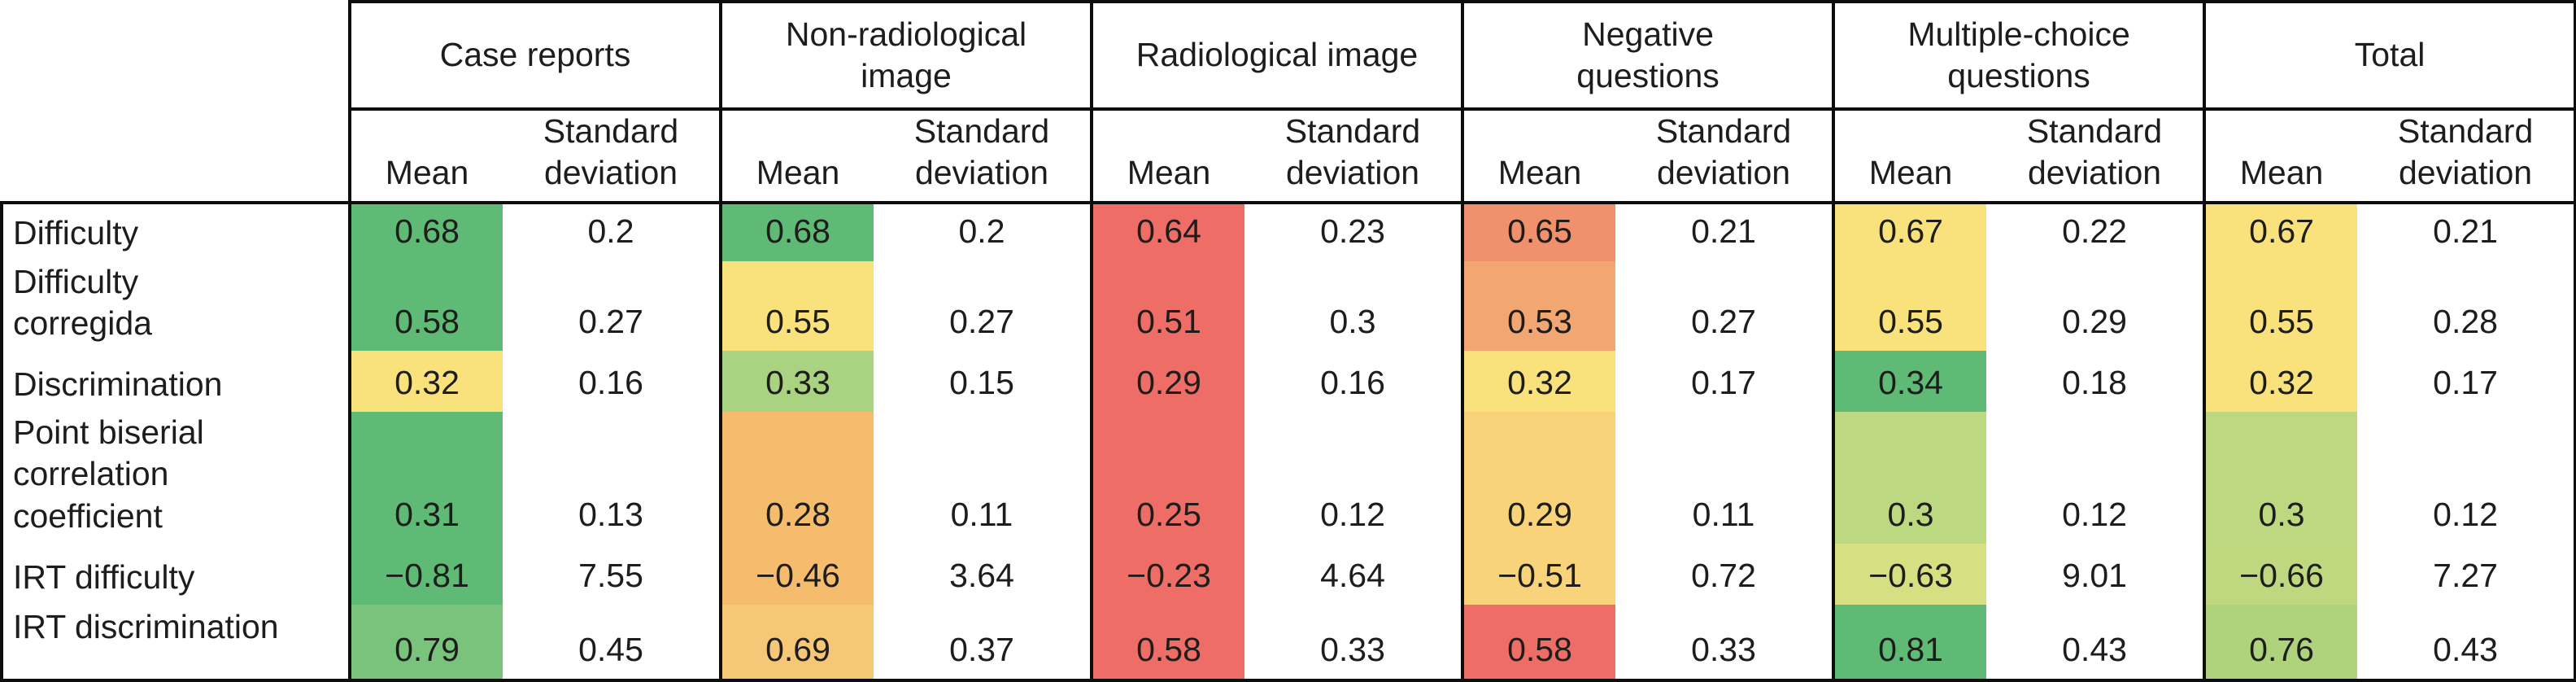  I want to click on mean-value-cell: 0.51, so click(1167, 305).